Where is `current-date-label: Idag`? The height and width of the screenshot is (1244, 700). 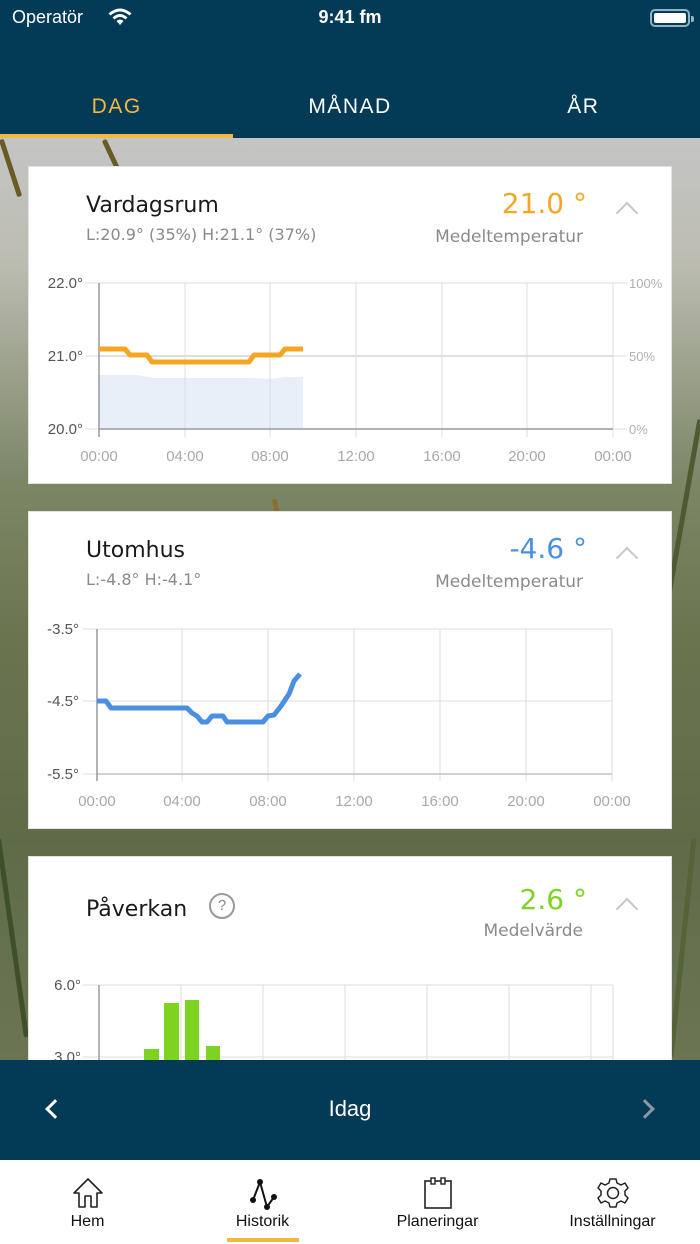 current-date-label: Idag is located at coordinates (350, 1108).